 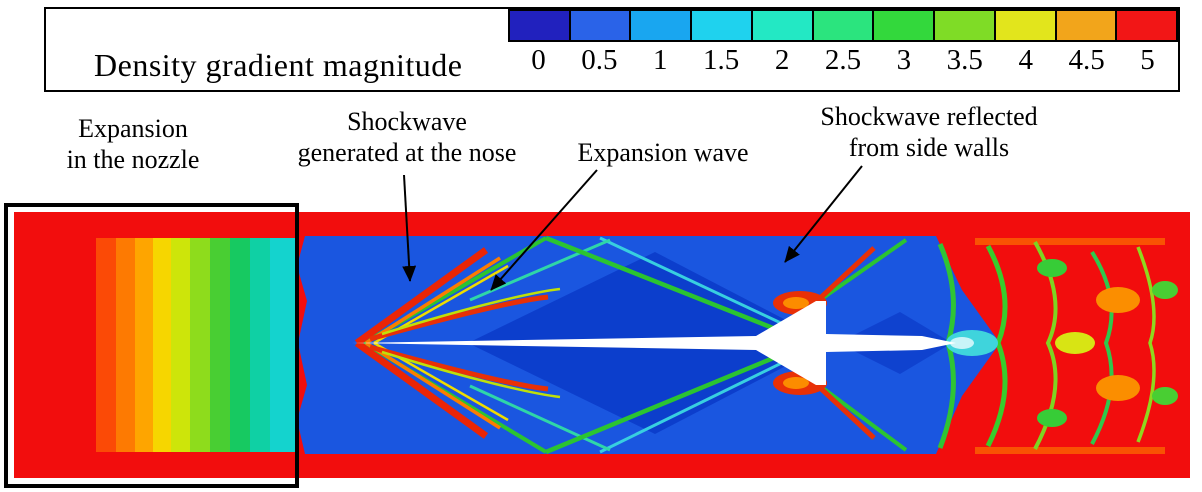 I want to click on colorbar-tick-label: 1.5, so click(x=721, y=60).